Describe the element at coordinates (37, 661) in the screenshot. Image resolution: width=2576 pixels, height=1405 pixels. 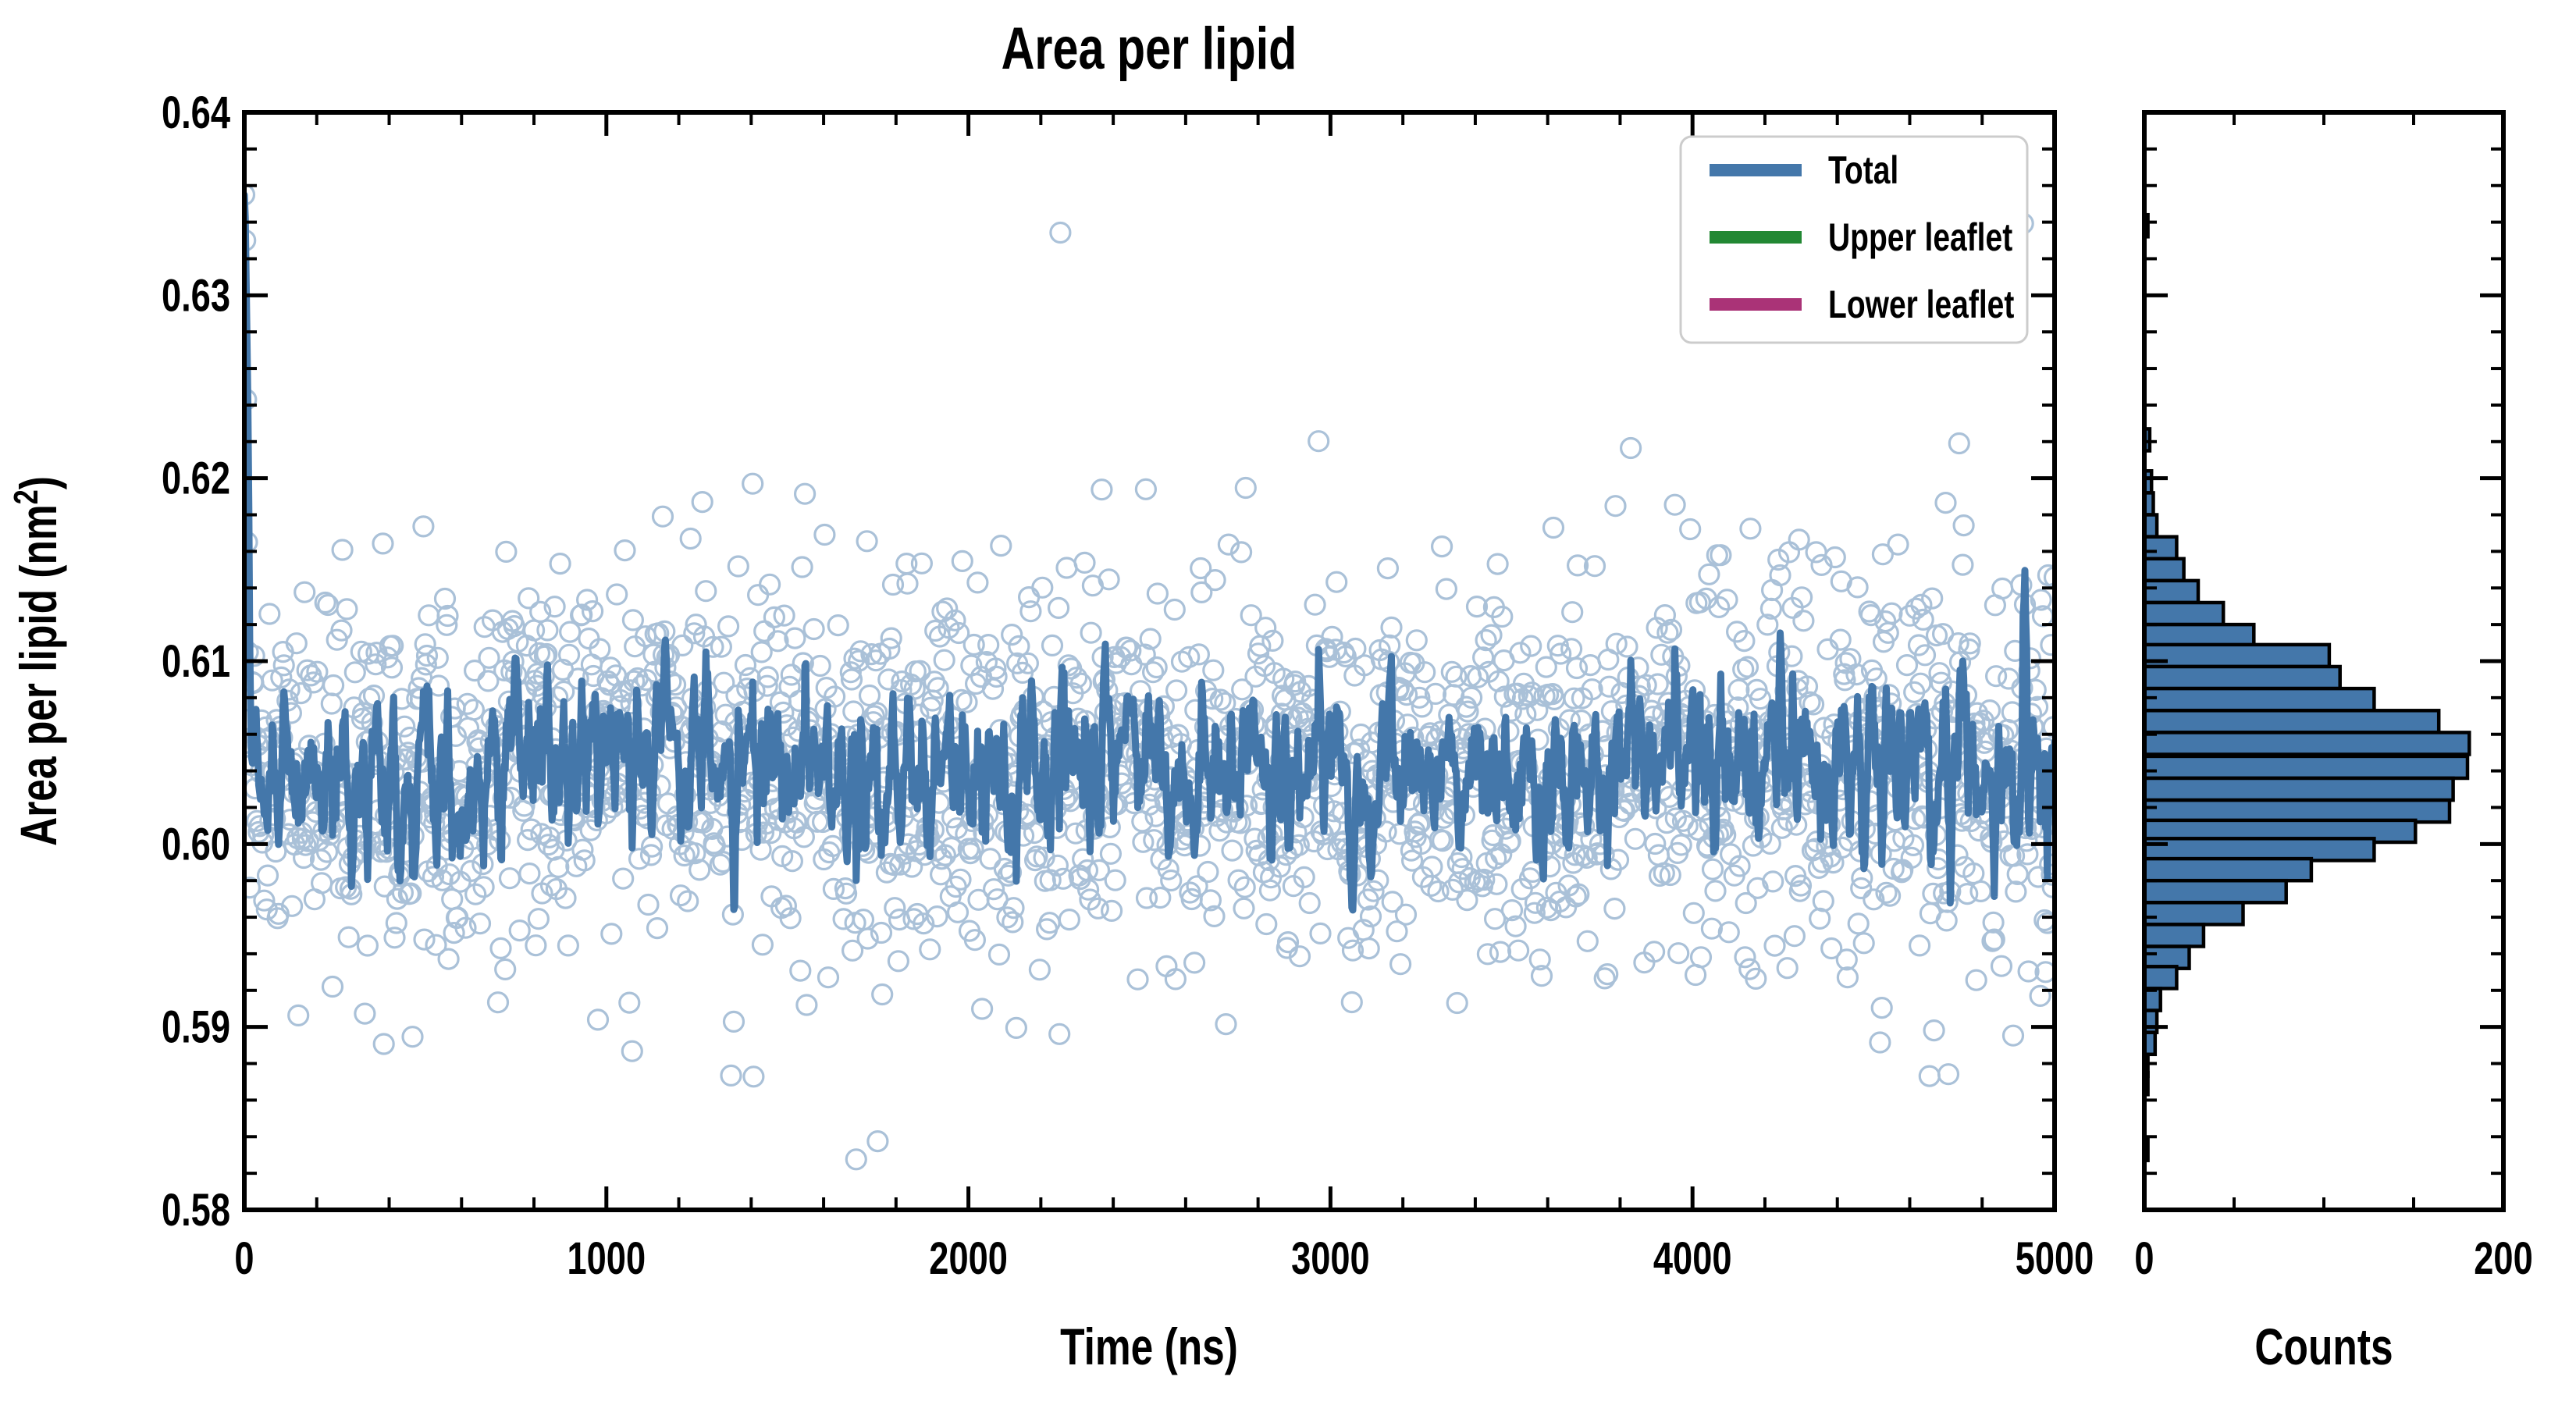
I see `y-axis-label: Area per lipid (nm2)` at that location.